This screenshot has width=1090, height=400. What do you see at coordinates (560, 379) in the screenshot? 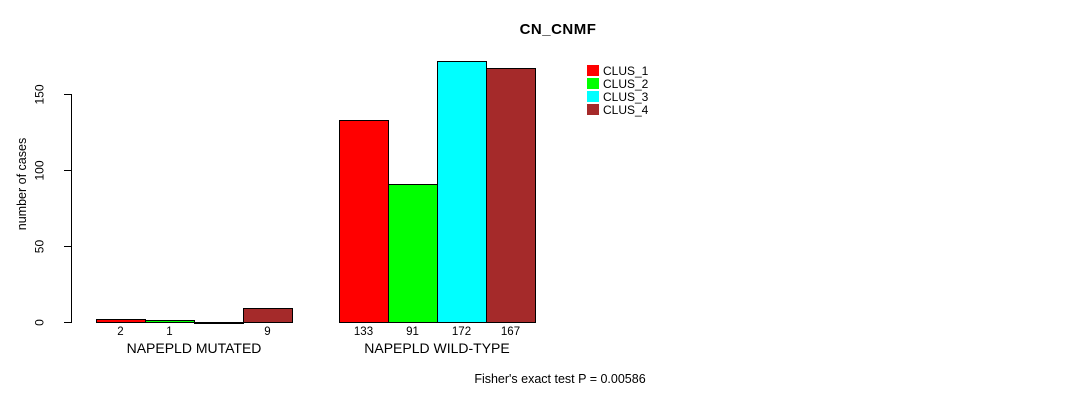
I see `stat-annotation: Fisher's exact test P = 0.00586` at bounding box center [560, 379].